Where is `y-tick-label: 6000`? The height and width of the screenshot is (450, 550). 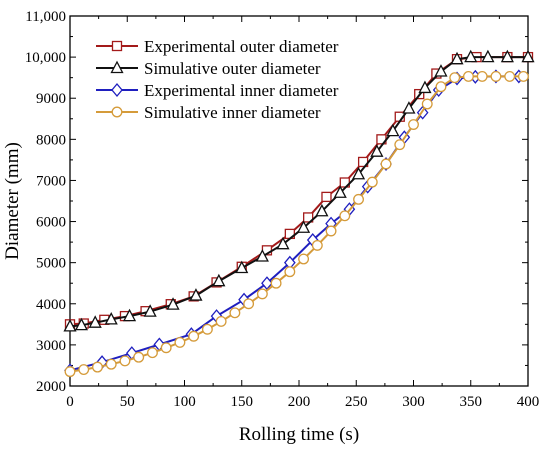 y-tick-label: 6000 is located at coordinates (51, 223).